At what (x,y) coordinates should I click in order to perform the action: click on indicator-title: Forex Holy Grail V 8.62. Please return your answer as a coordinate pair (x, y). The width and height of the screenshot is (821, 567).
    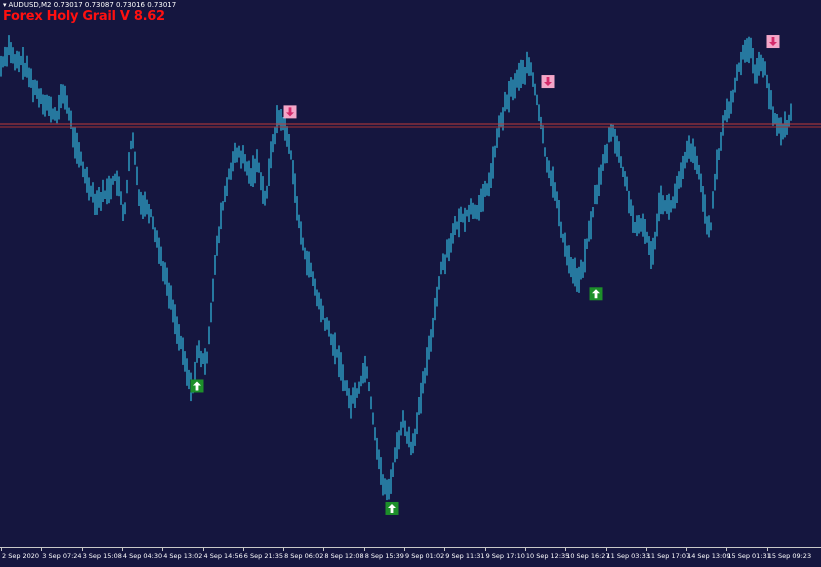
    Looking at the image, I should click on (84, 16).